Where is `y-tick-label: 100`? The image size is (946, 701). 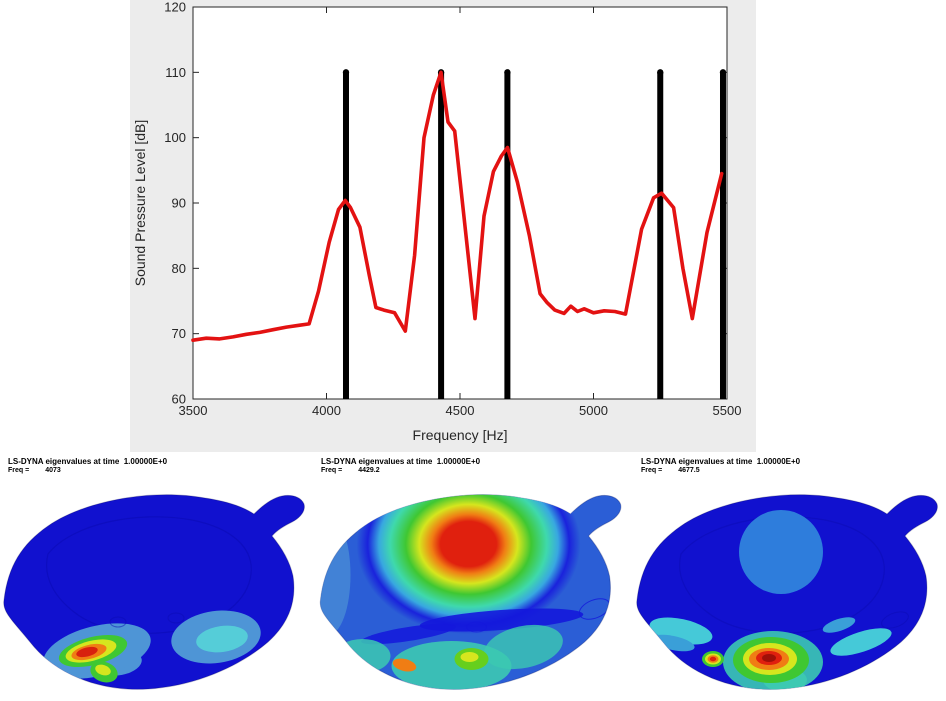
y-tick-label: 100 is located at coordinates (175, 137).